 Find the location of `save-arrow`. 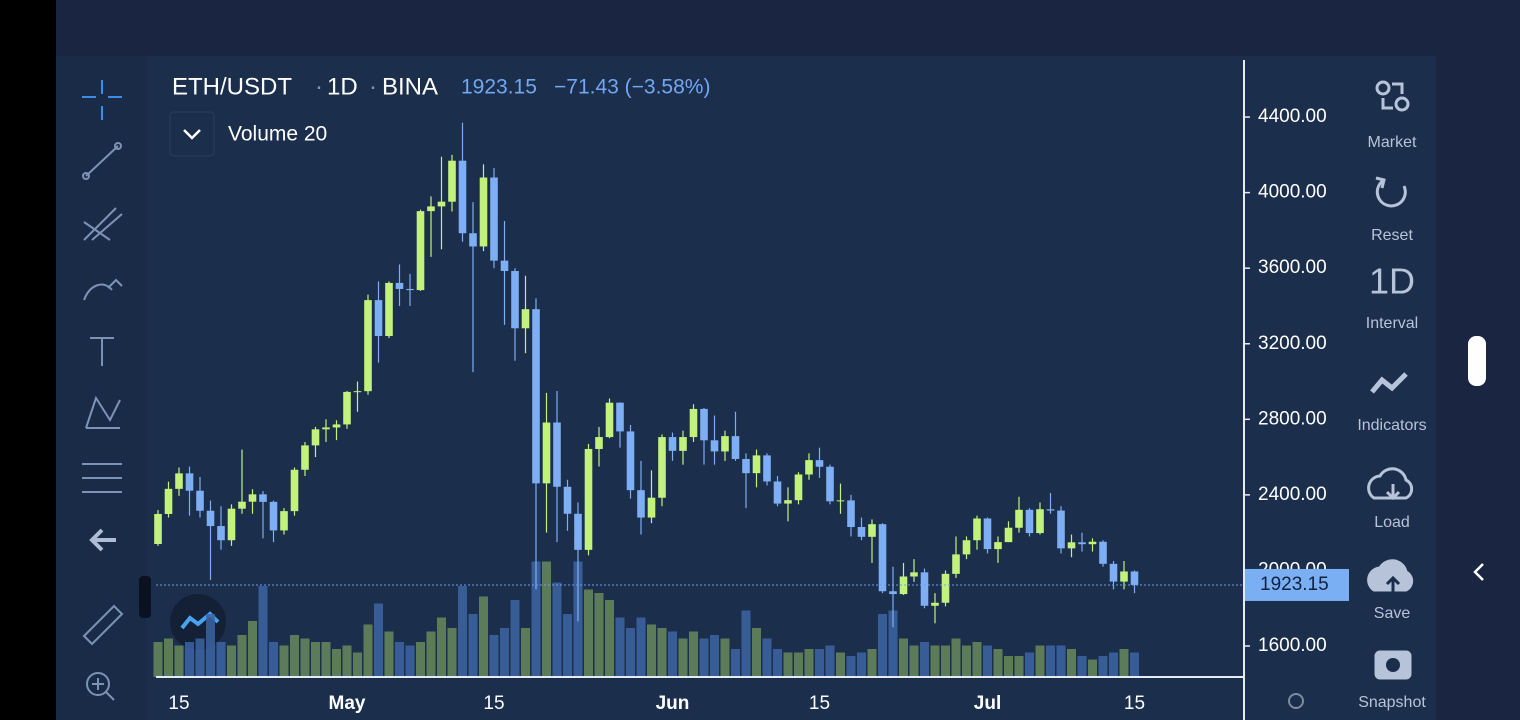

save-arrow is located at coordinates (1393, 583).